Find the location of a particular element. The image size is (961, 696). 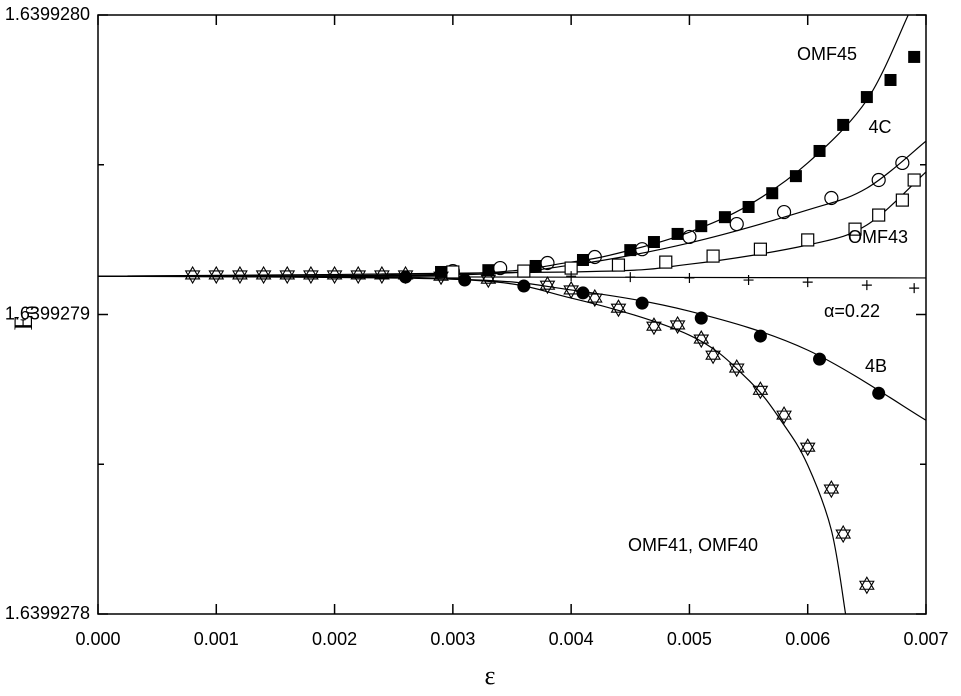

x-tick-label: 0.000 is located at coordinates (97, 639).